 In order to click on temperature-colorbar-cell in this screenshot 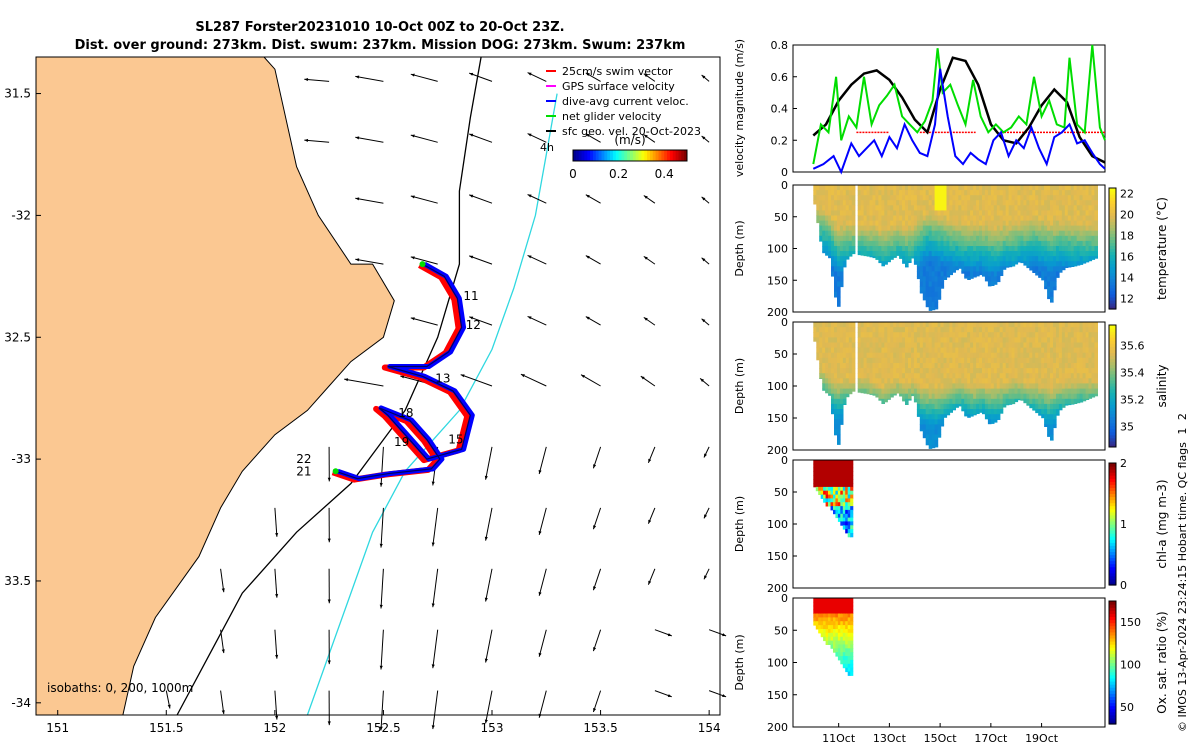, I will do `click(1112, 268)`.